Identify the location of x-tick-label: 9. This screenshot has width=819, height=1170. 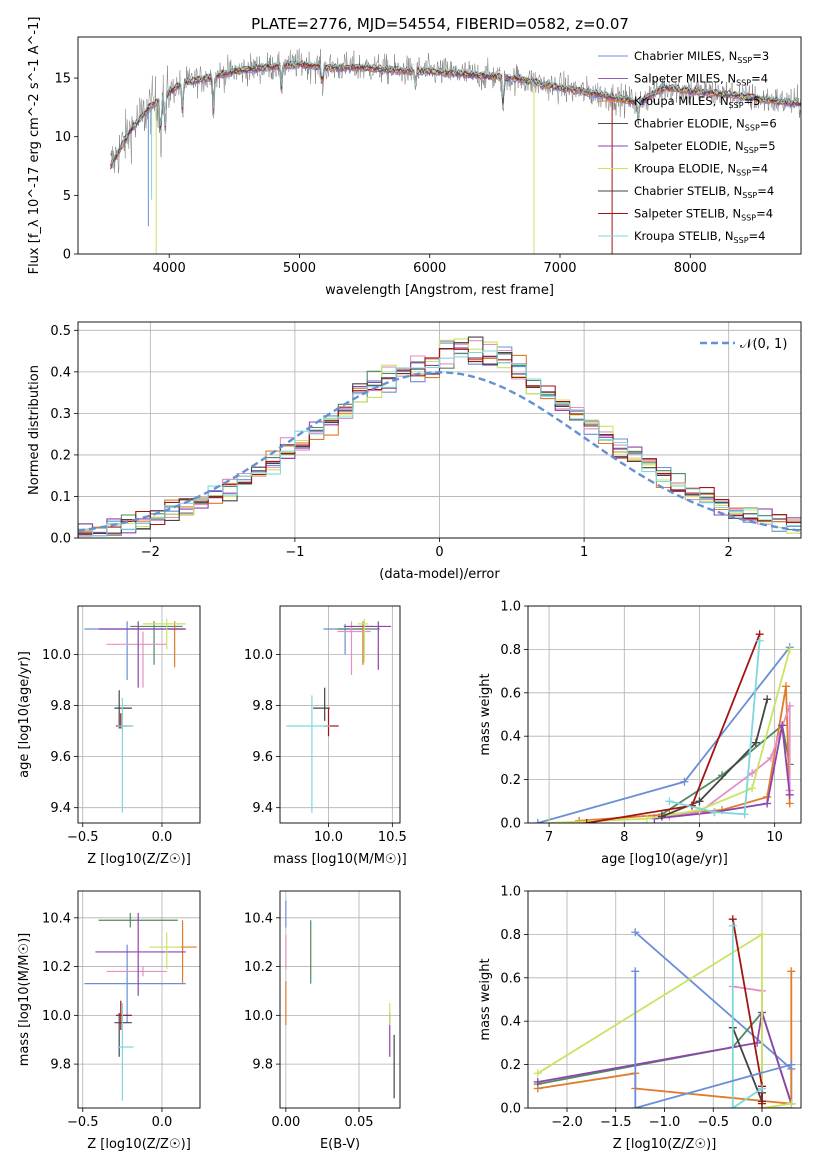
(699, 837).